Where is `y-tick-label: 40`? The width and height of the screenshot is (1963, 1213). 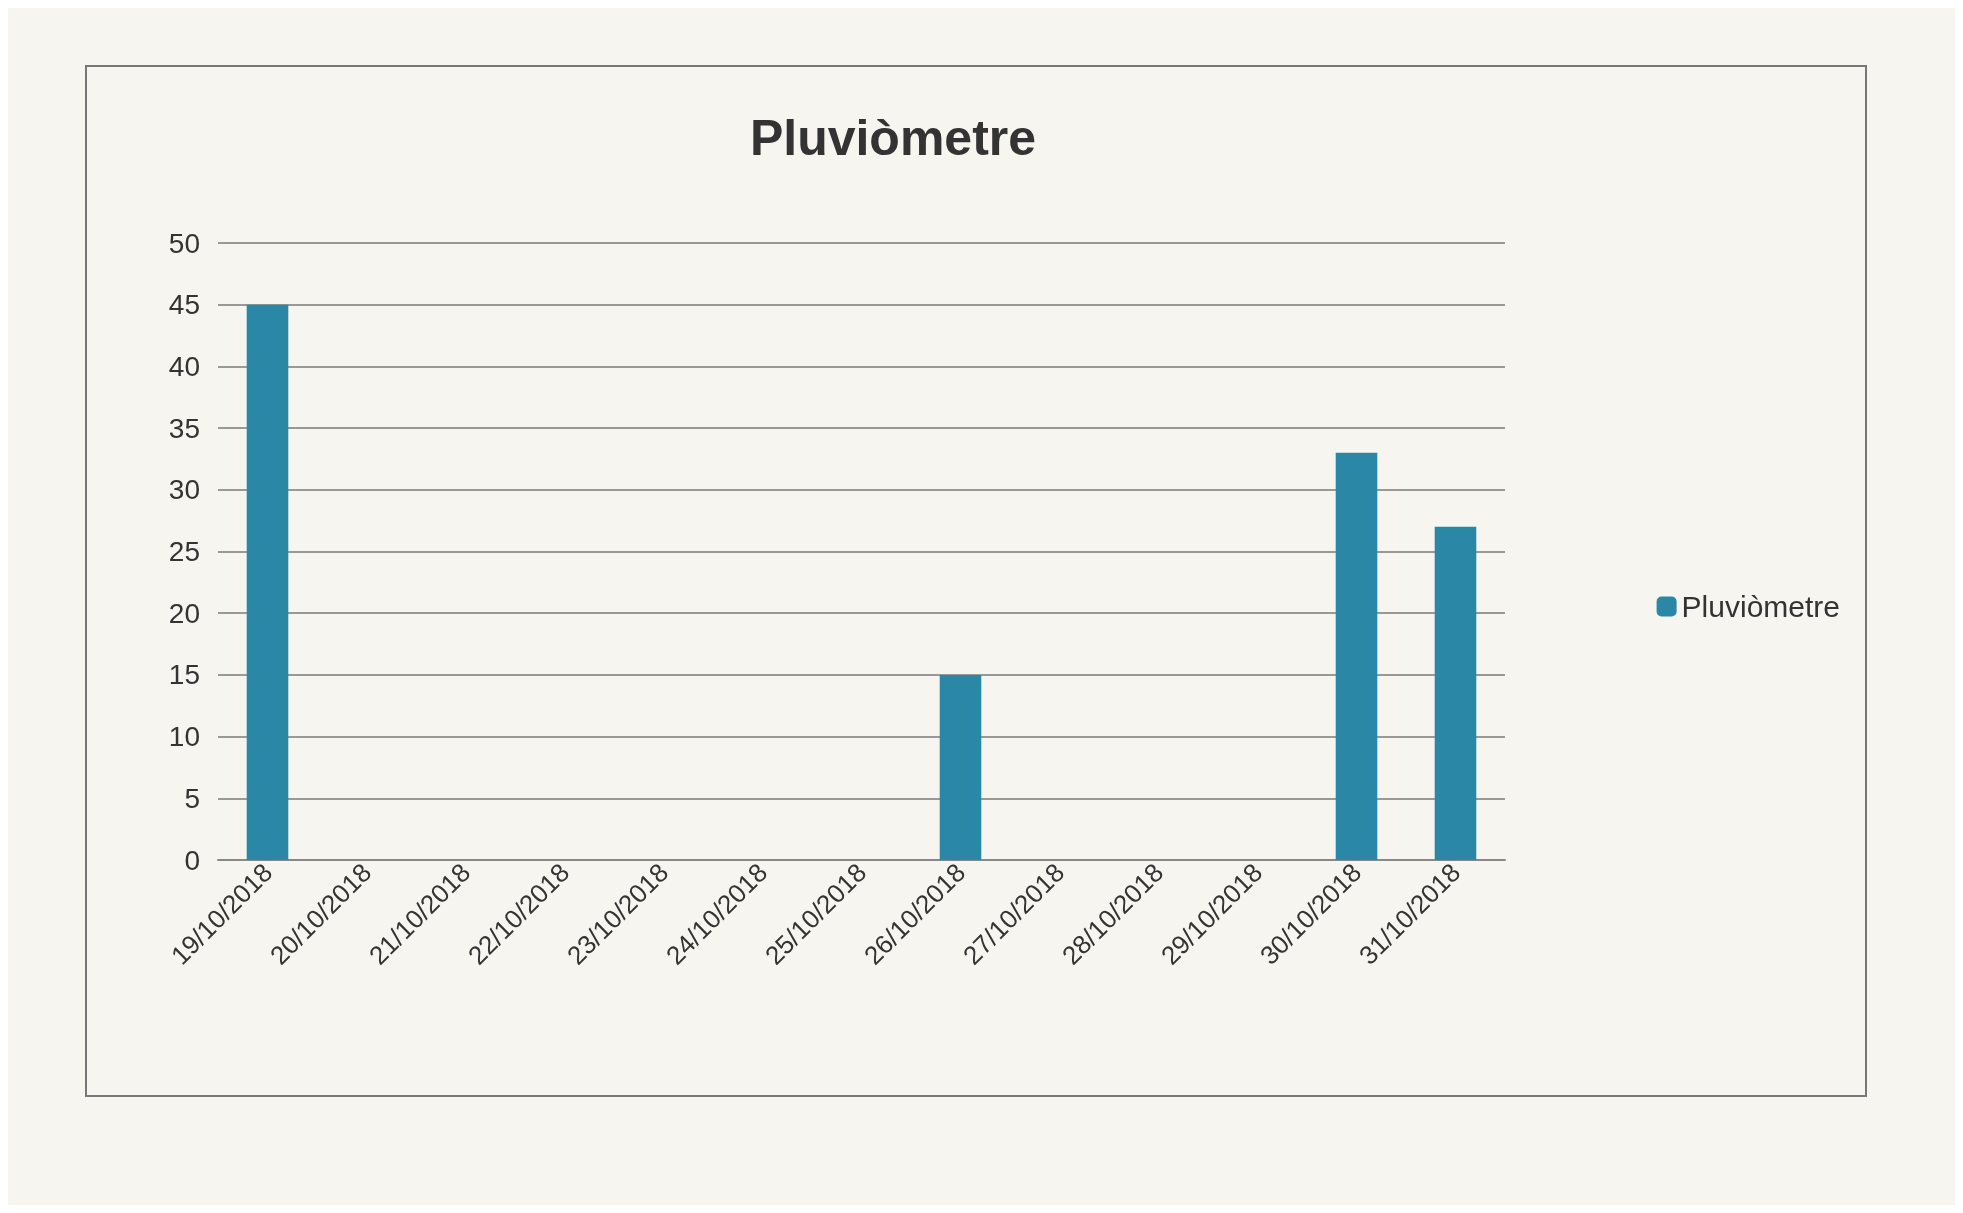
y-tick-label: 40 is located at coordinates (184, 366).